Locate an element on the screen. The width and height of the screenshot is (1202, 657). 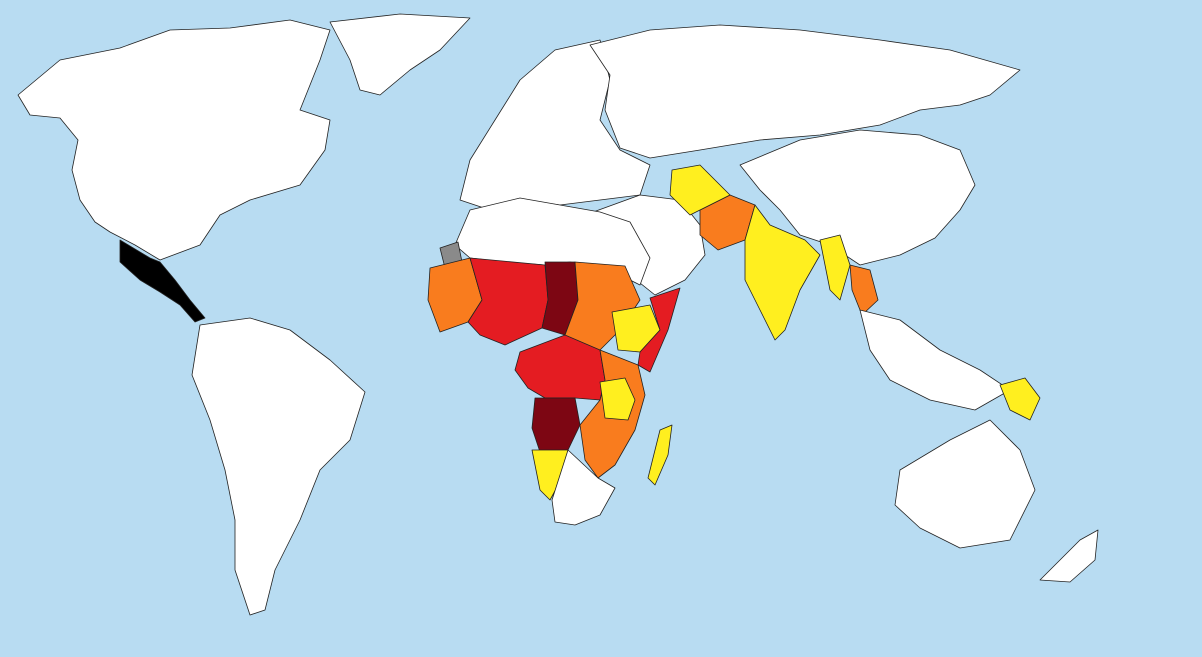
region-papua-new-guinea is located at coordinates (1020, 399).